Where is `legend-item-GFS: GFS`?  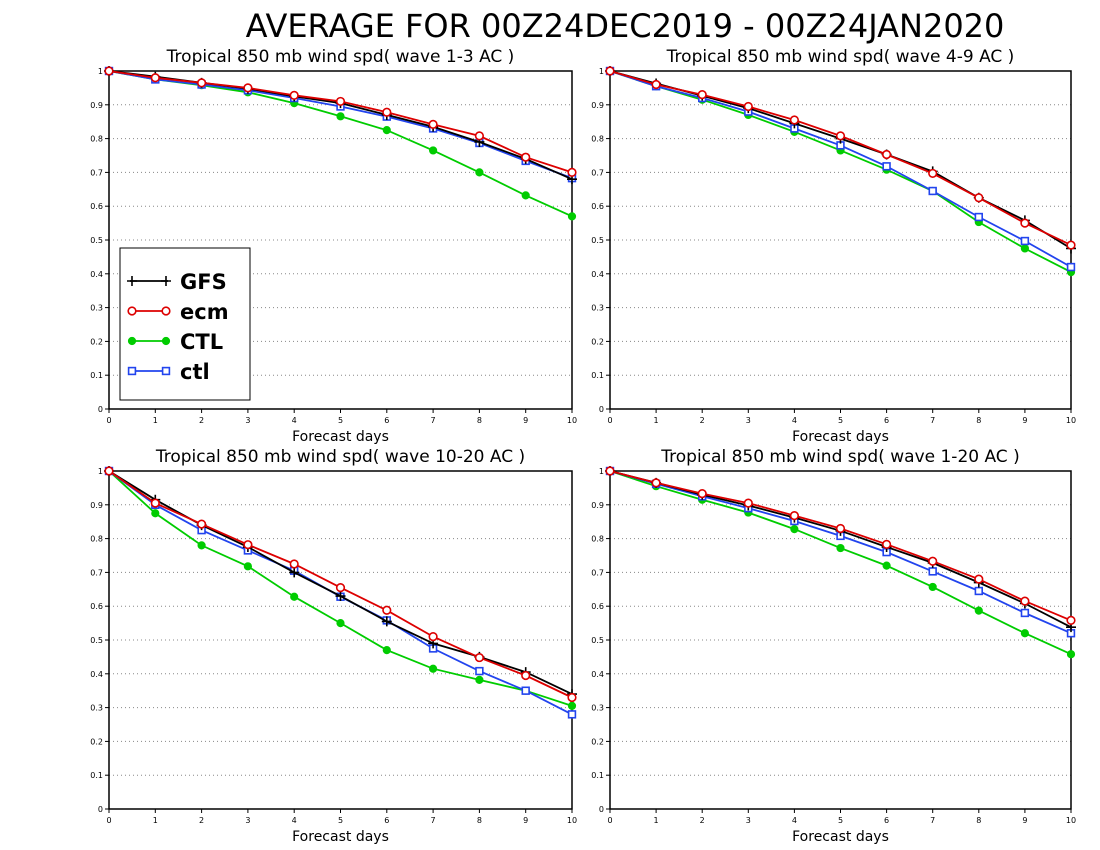
legend-item-GFS: GFS is located at coordinates (177, 282).